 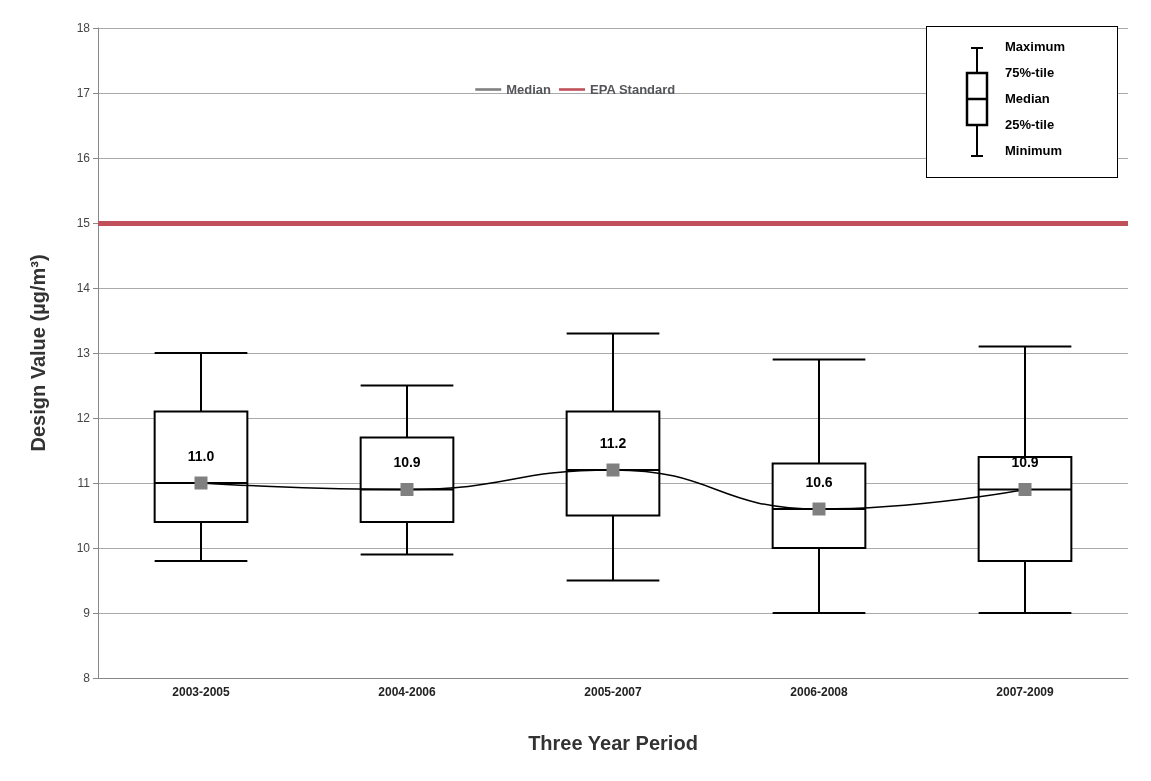 What do you see at coordinates (83, 288) in the screenshot?
I see `y-tick-label: 14` at bounding box center [83, 288].